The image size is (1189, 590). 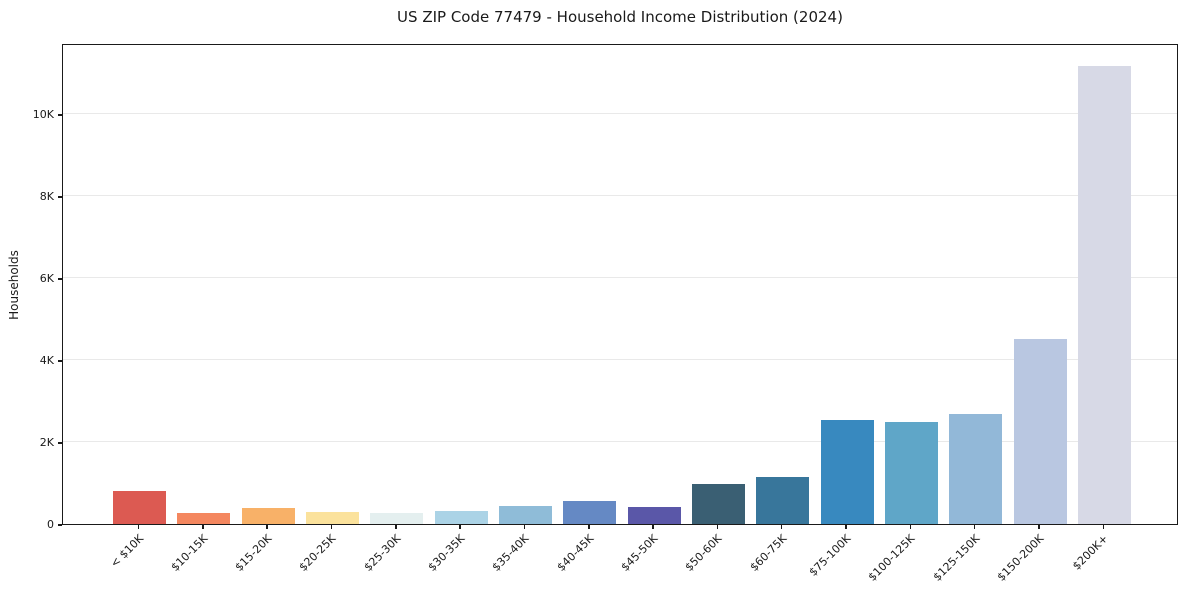 I want to click on gridline-4K, so click(x=620, y=359).